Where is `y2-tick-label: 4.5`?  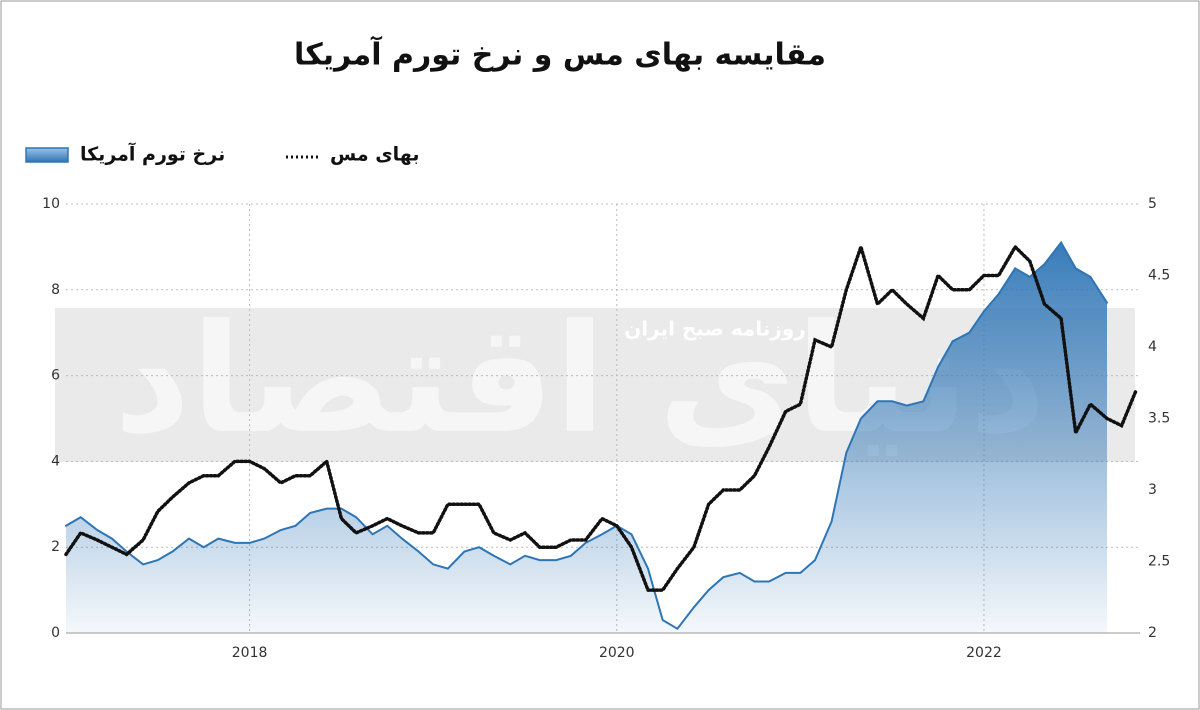 y2-tick-label: 4.5 is located at coordinates (1159, 276).